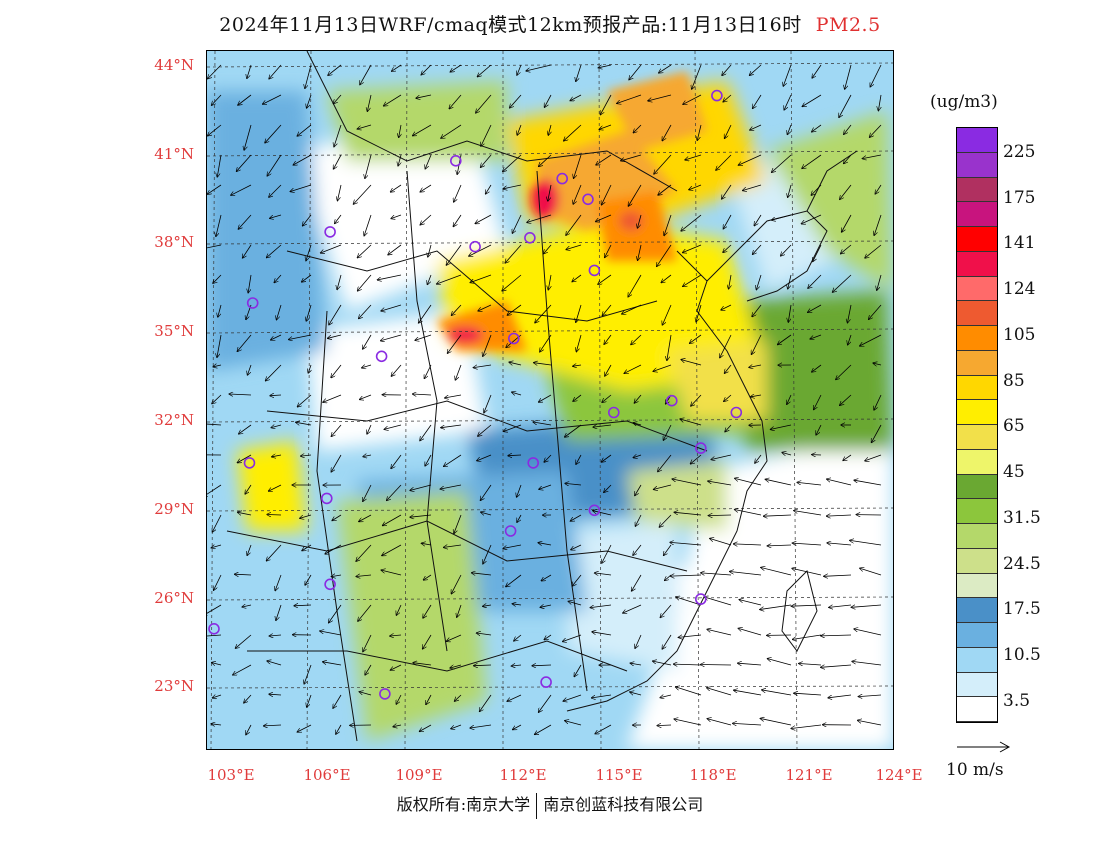 The height and width of the screenshot is (850, 1100). Describe the element at coordinates (174, 331) in the screenshot. I see `lat-label-35: 35°N` at that location.